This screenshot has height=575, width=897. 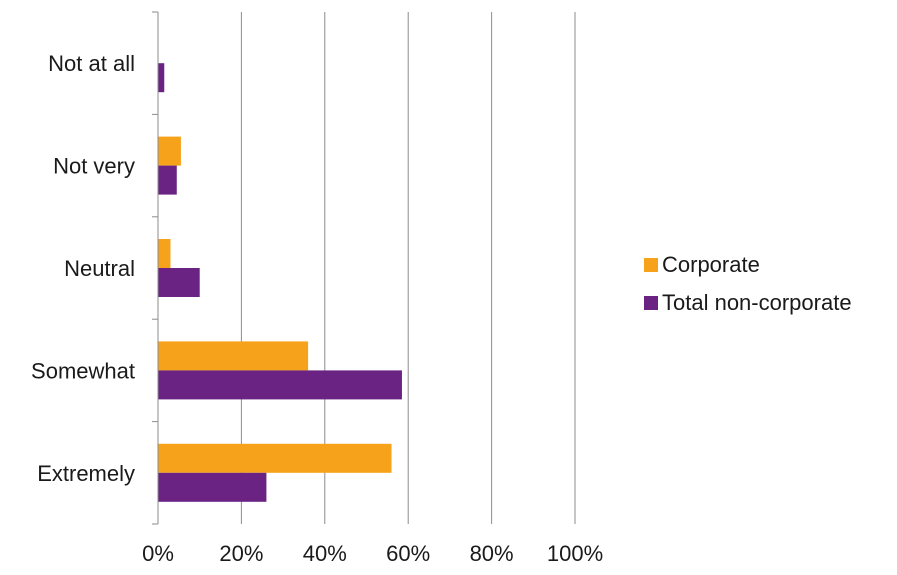 I want to click on x-tick-label: 60%, so click(x=408, y=553).